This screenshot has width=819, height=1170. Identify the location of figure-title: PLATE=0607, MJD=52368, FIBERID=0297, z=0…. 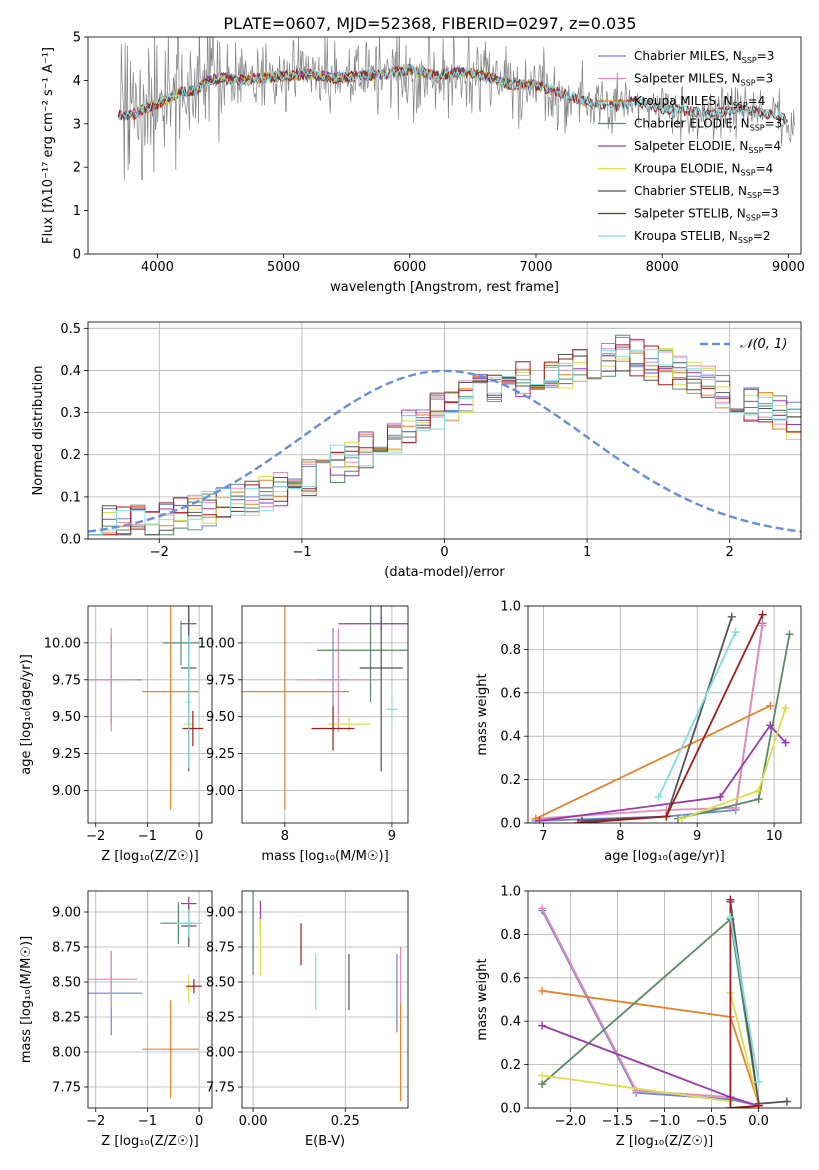
(429, 23).